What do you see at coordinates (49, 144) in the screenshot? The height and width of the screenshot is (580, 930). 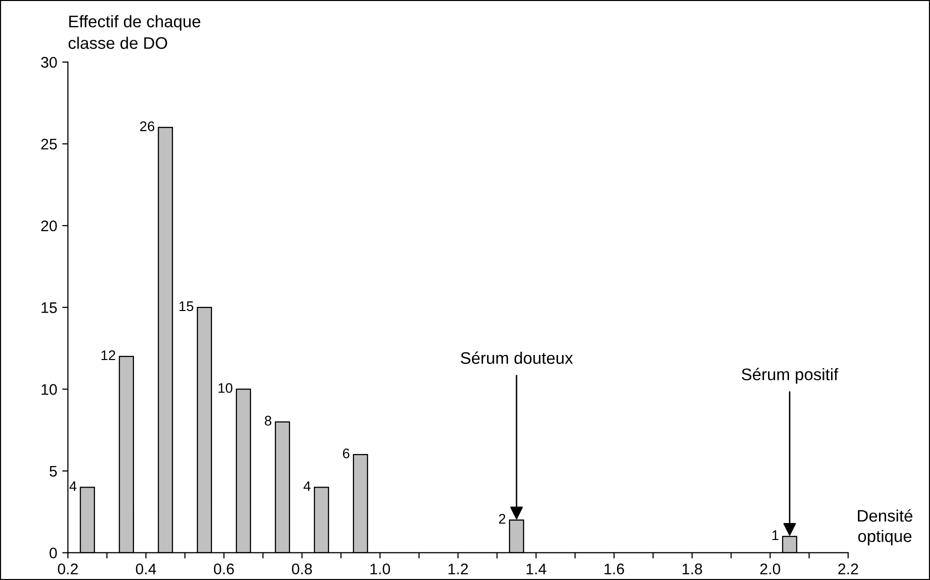 I see `y-tick-label: 25` at bounding box center [49, 144].